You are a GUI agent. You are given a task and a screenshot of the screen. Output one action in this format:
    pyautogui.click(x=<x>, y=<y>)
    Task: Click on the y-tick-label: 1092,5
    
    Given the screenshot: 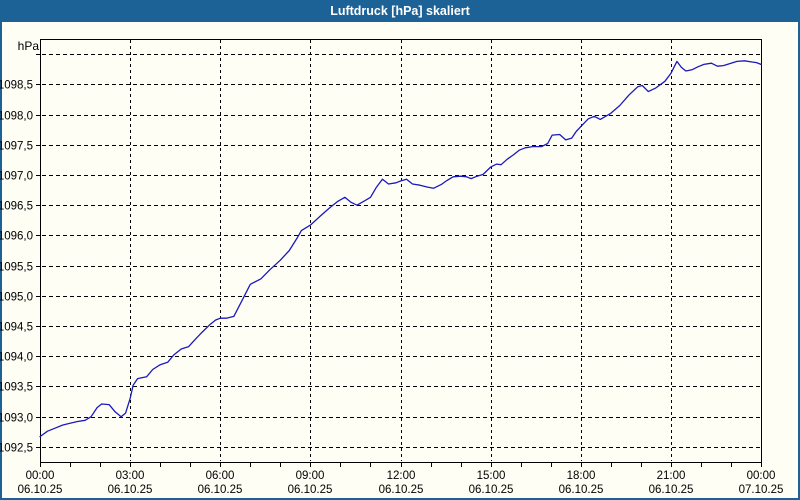 What is the action you would take?
    pyautogui.click(x=16, y=449)
    